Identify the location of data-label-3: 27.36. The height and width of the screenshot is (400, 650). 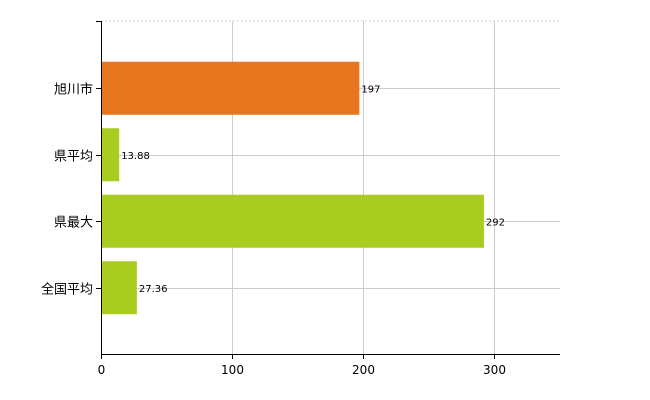
(153, 289).